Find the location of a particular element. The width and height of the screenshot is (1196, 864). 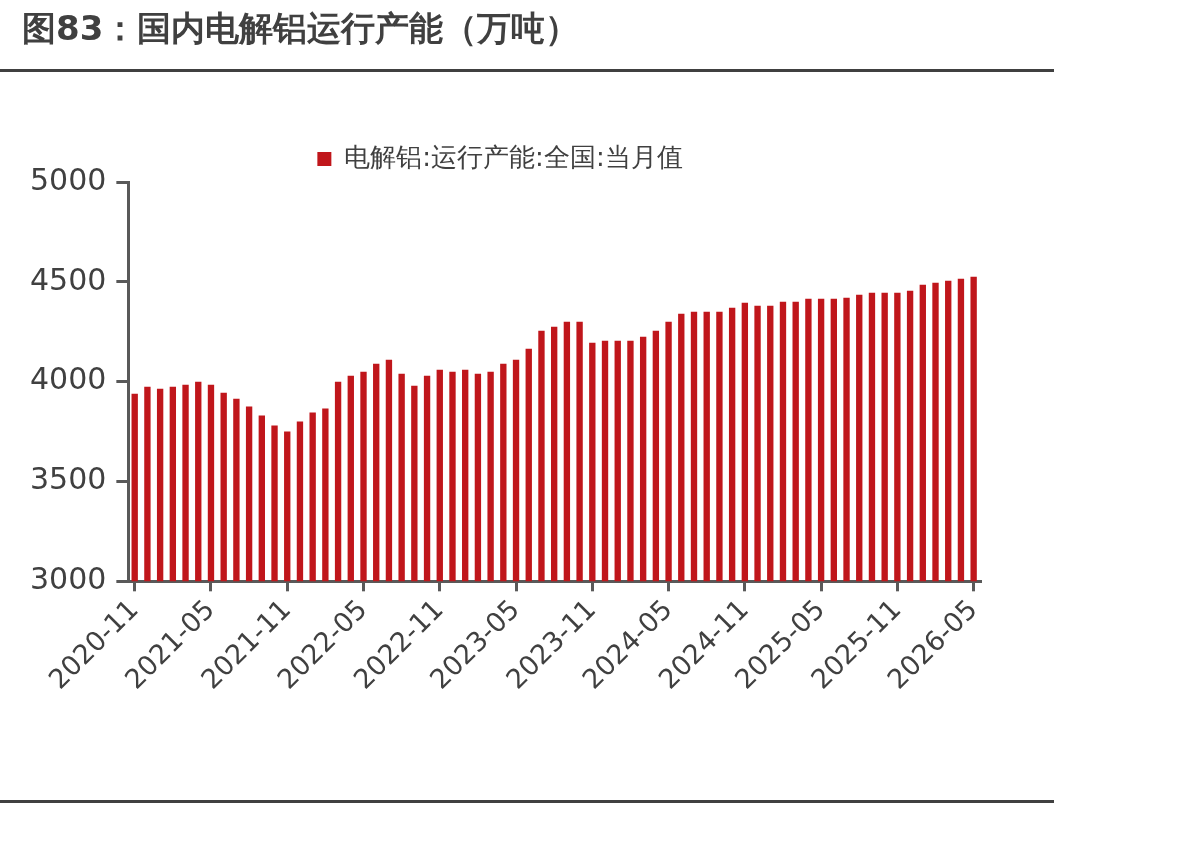

chart-title: 图83：国内电解铝运行产能（万吨） is located at coordinates (301, 28).